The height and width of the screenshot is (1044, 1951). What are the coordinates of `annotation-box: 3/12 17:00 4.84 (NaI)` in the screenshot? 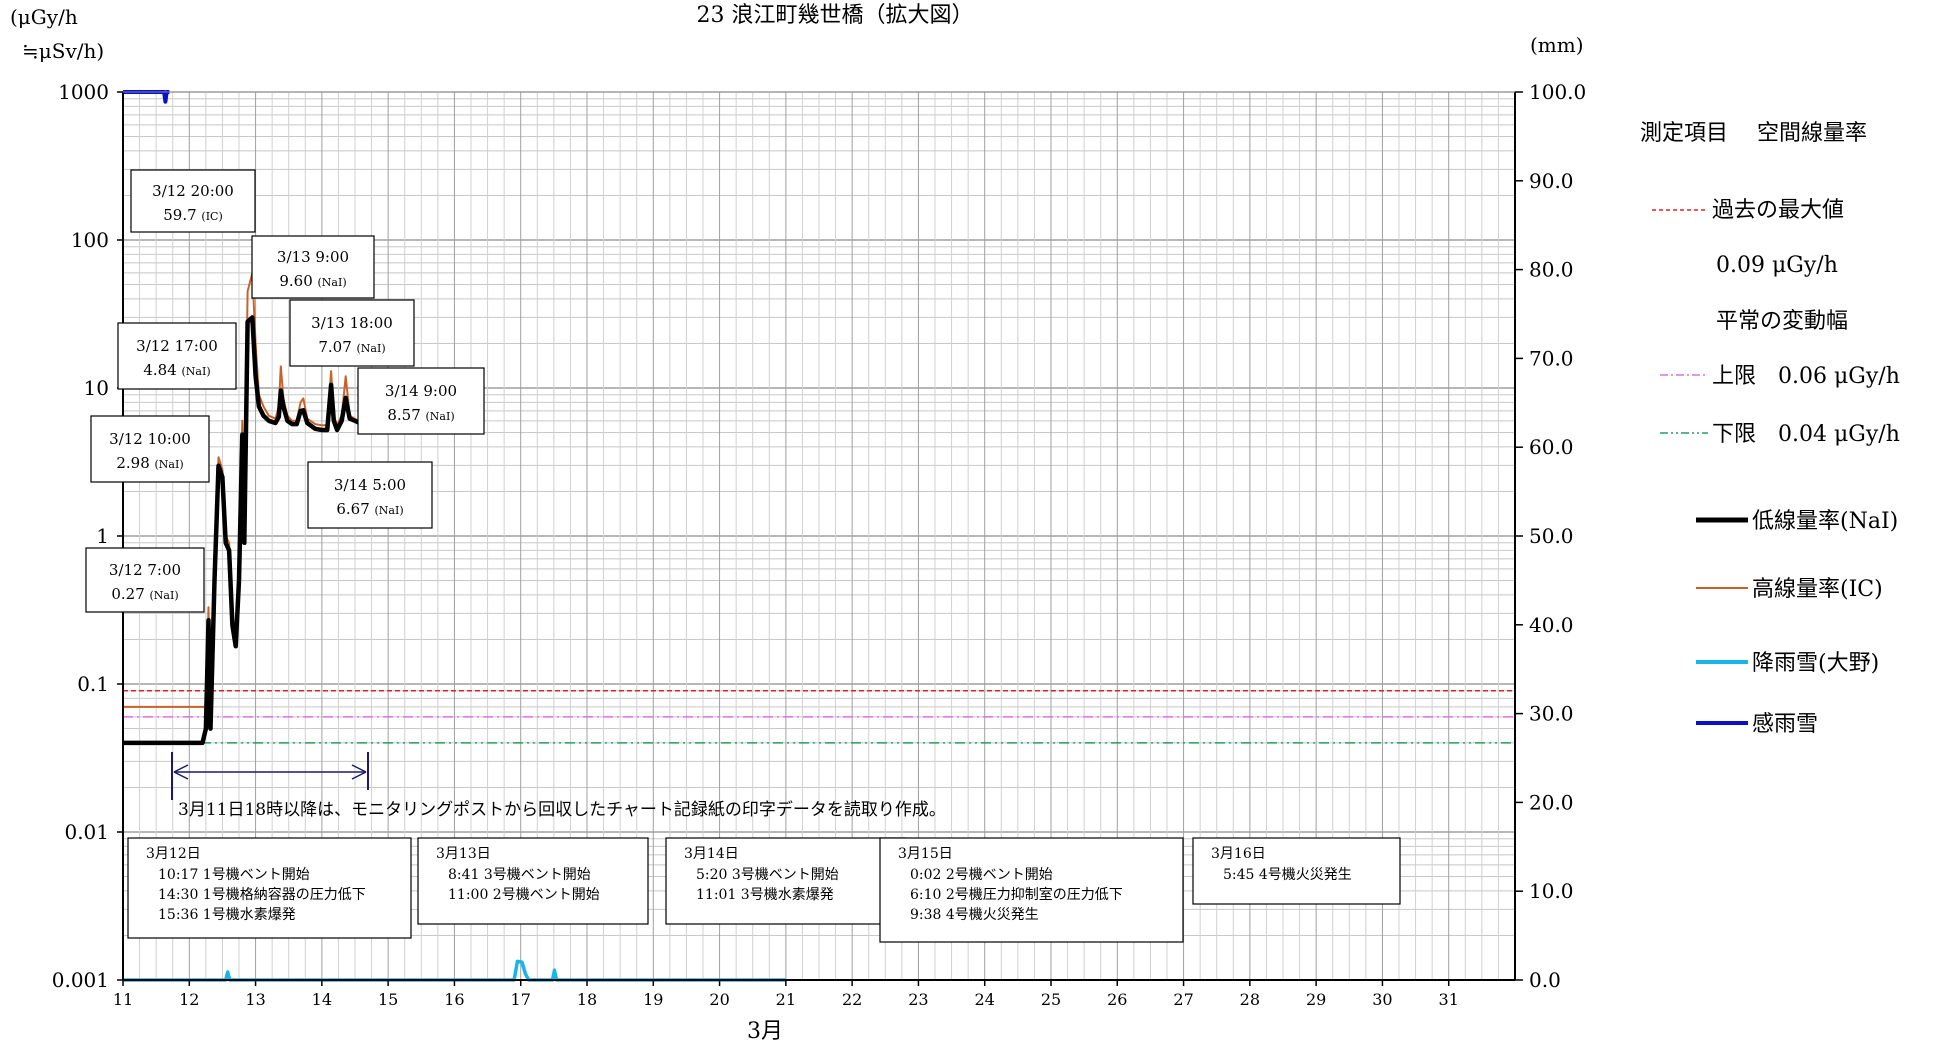 It's located at (177, 356).